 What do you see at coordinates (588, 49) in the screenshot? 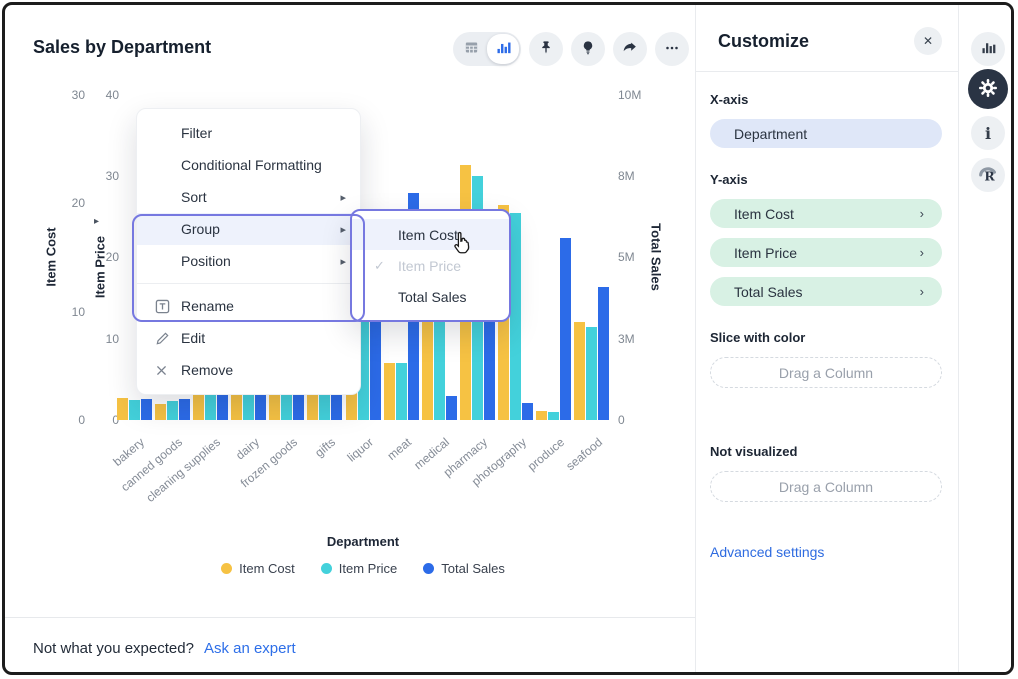
I see `insights-button` at bounding box center [588, 49].